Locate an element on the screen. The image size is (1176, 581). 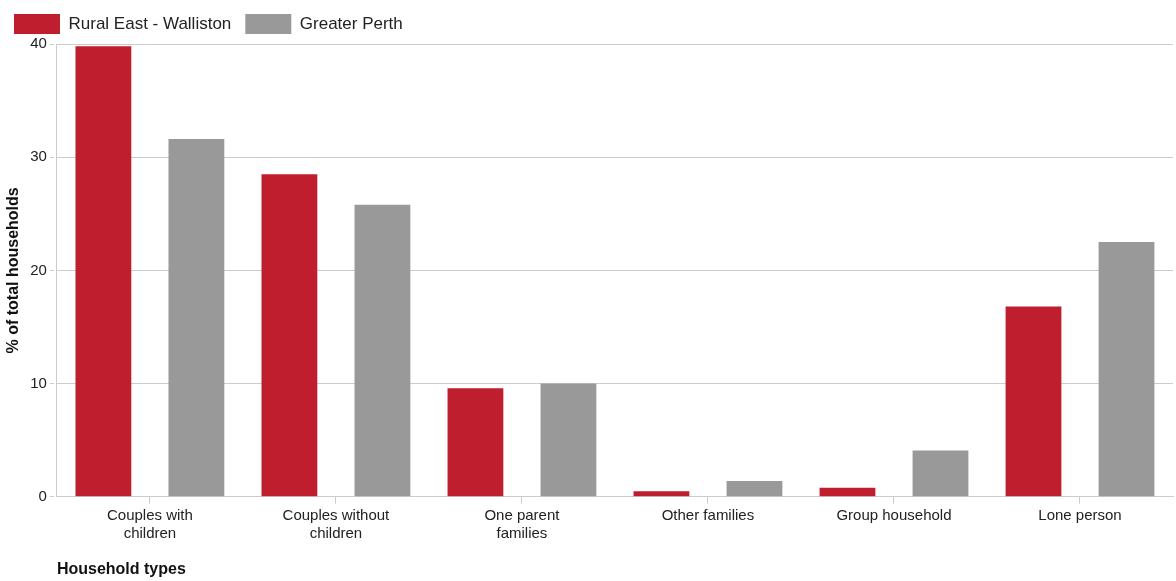
y-tick-label: 10 is located at coordinates (38, 382).